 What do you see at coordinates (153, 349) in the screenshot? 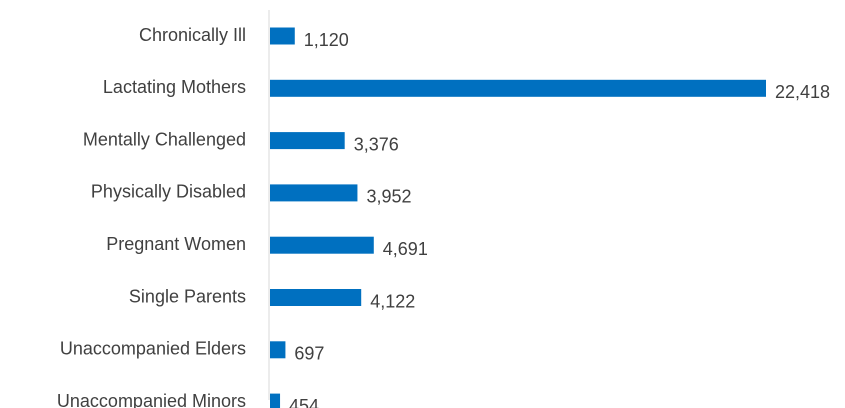
I see `category-label: Unaccompanied Elders` at bounding box center [153, 349].